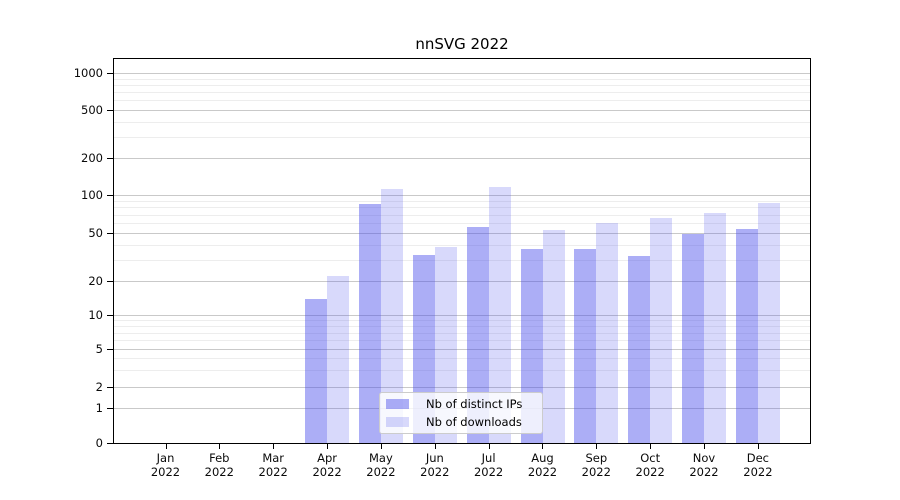  I want to click on y-tick-label: 50, so click(95, 233).